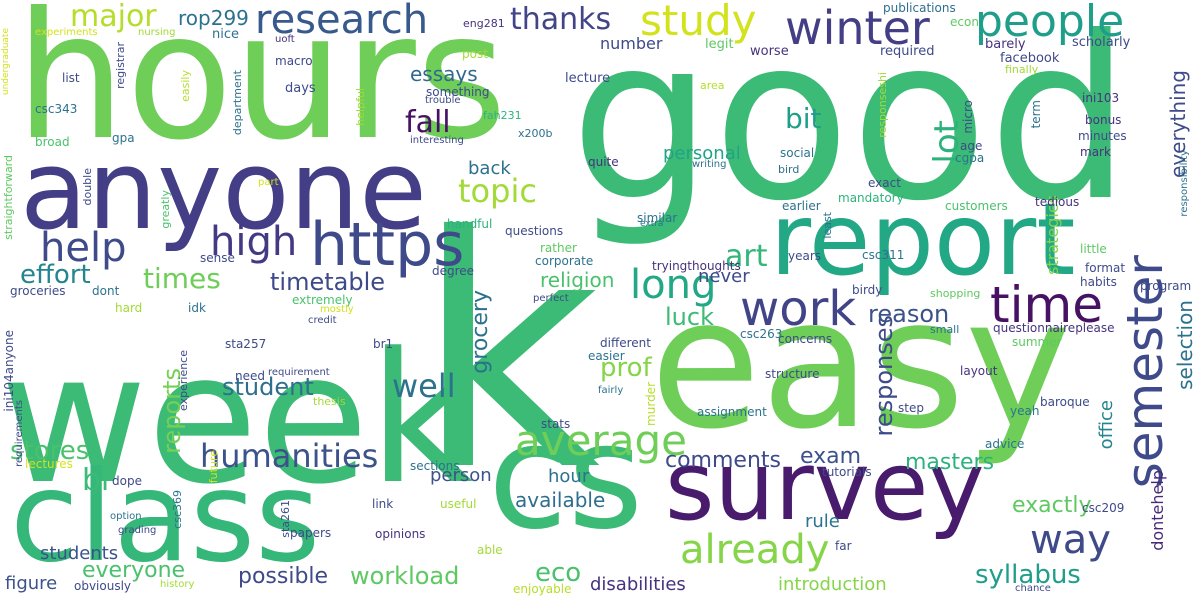 Image resolution: width=1200 pixels, height=600 pixels. I want to click on word: scholarly, so click(1101, 42).